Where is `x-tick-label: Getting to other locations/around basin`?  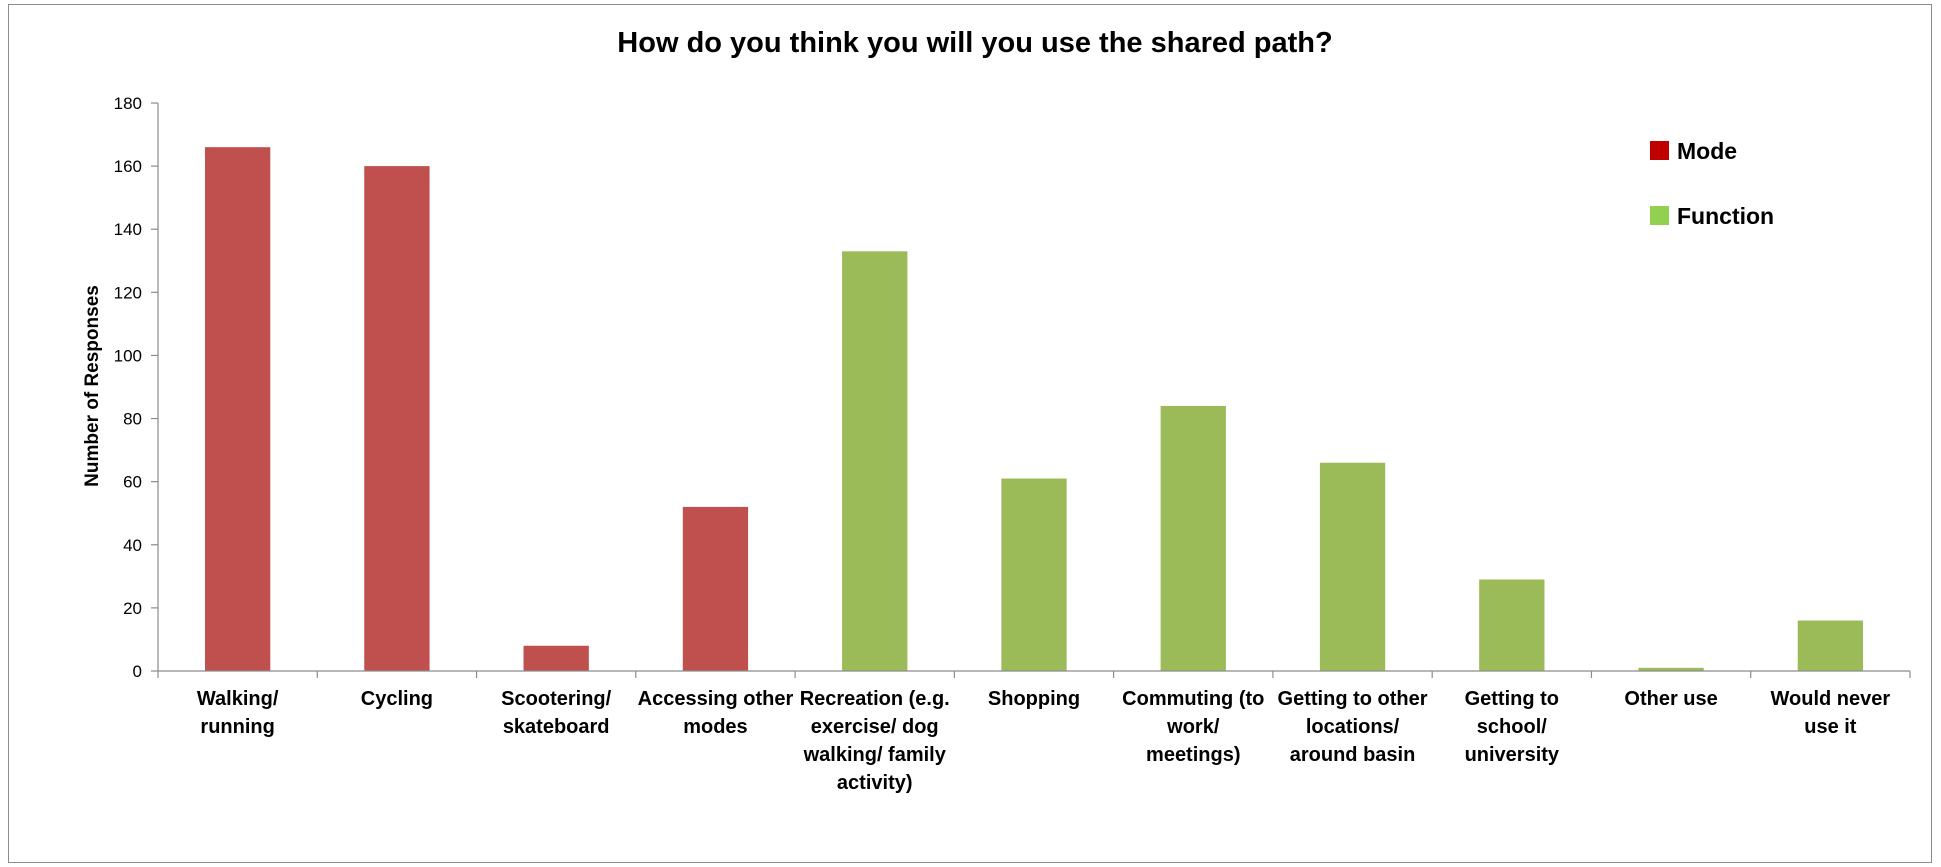 x-tick-label: Getting to other locations/around basin is located at coordinates (1353, 727).